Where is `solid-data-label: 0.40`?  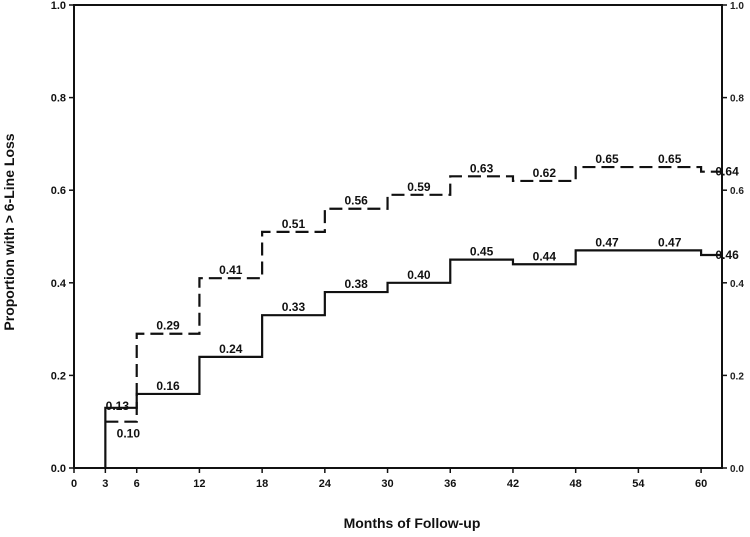
solid-data-label: 0.40 is located at coordinates (419, 275).